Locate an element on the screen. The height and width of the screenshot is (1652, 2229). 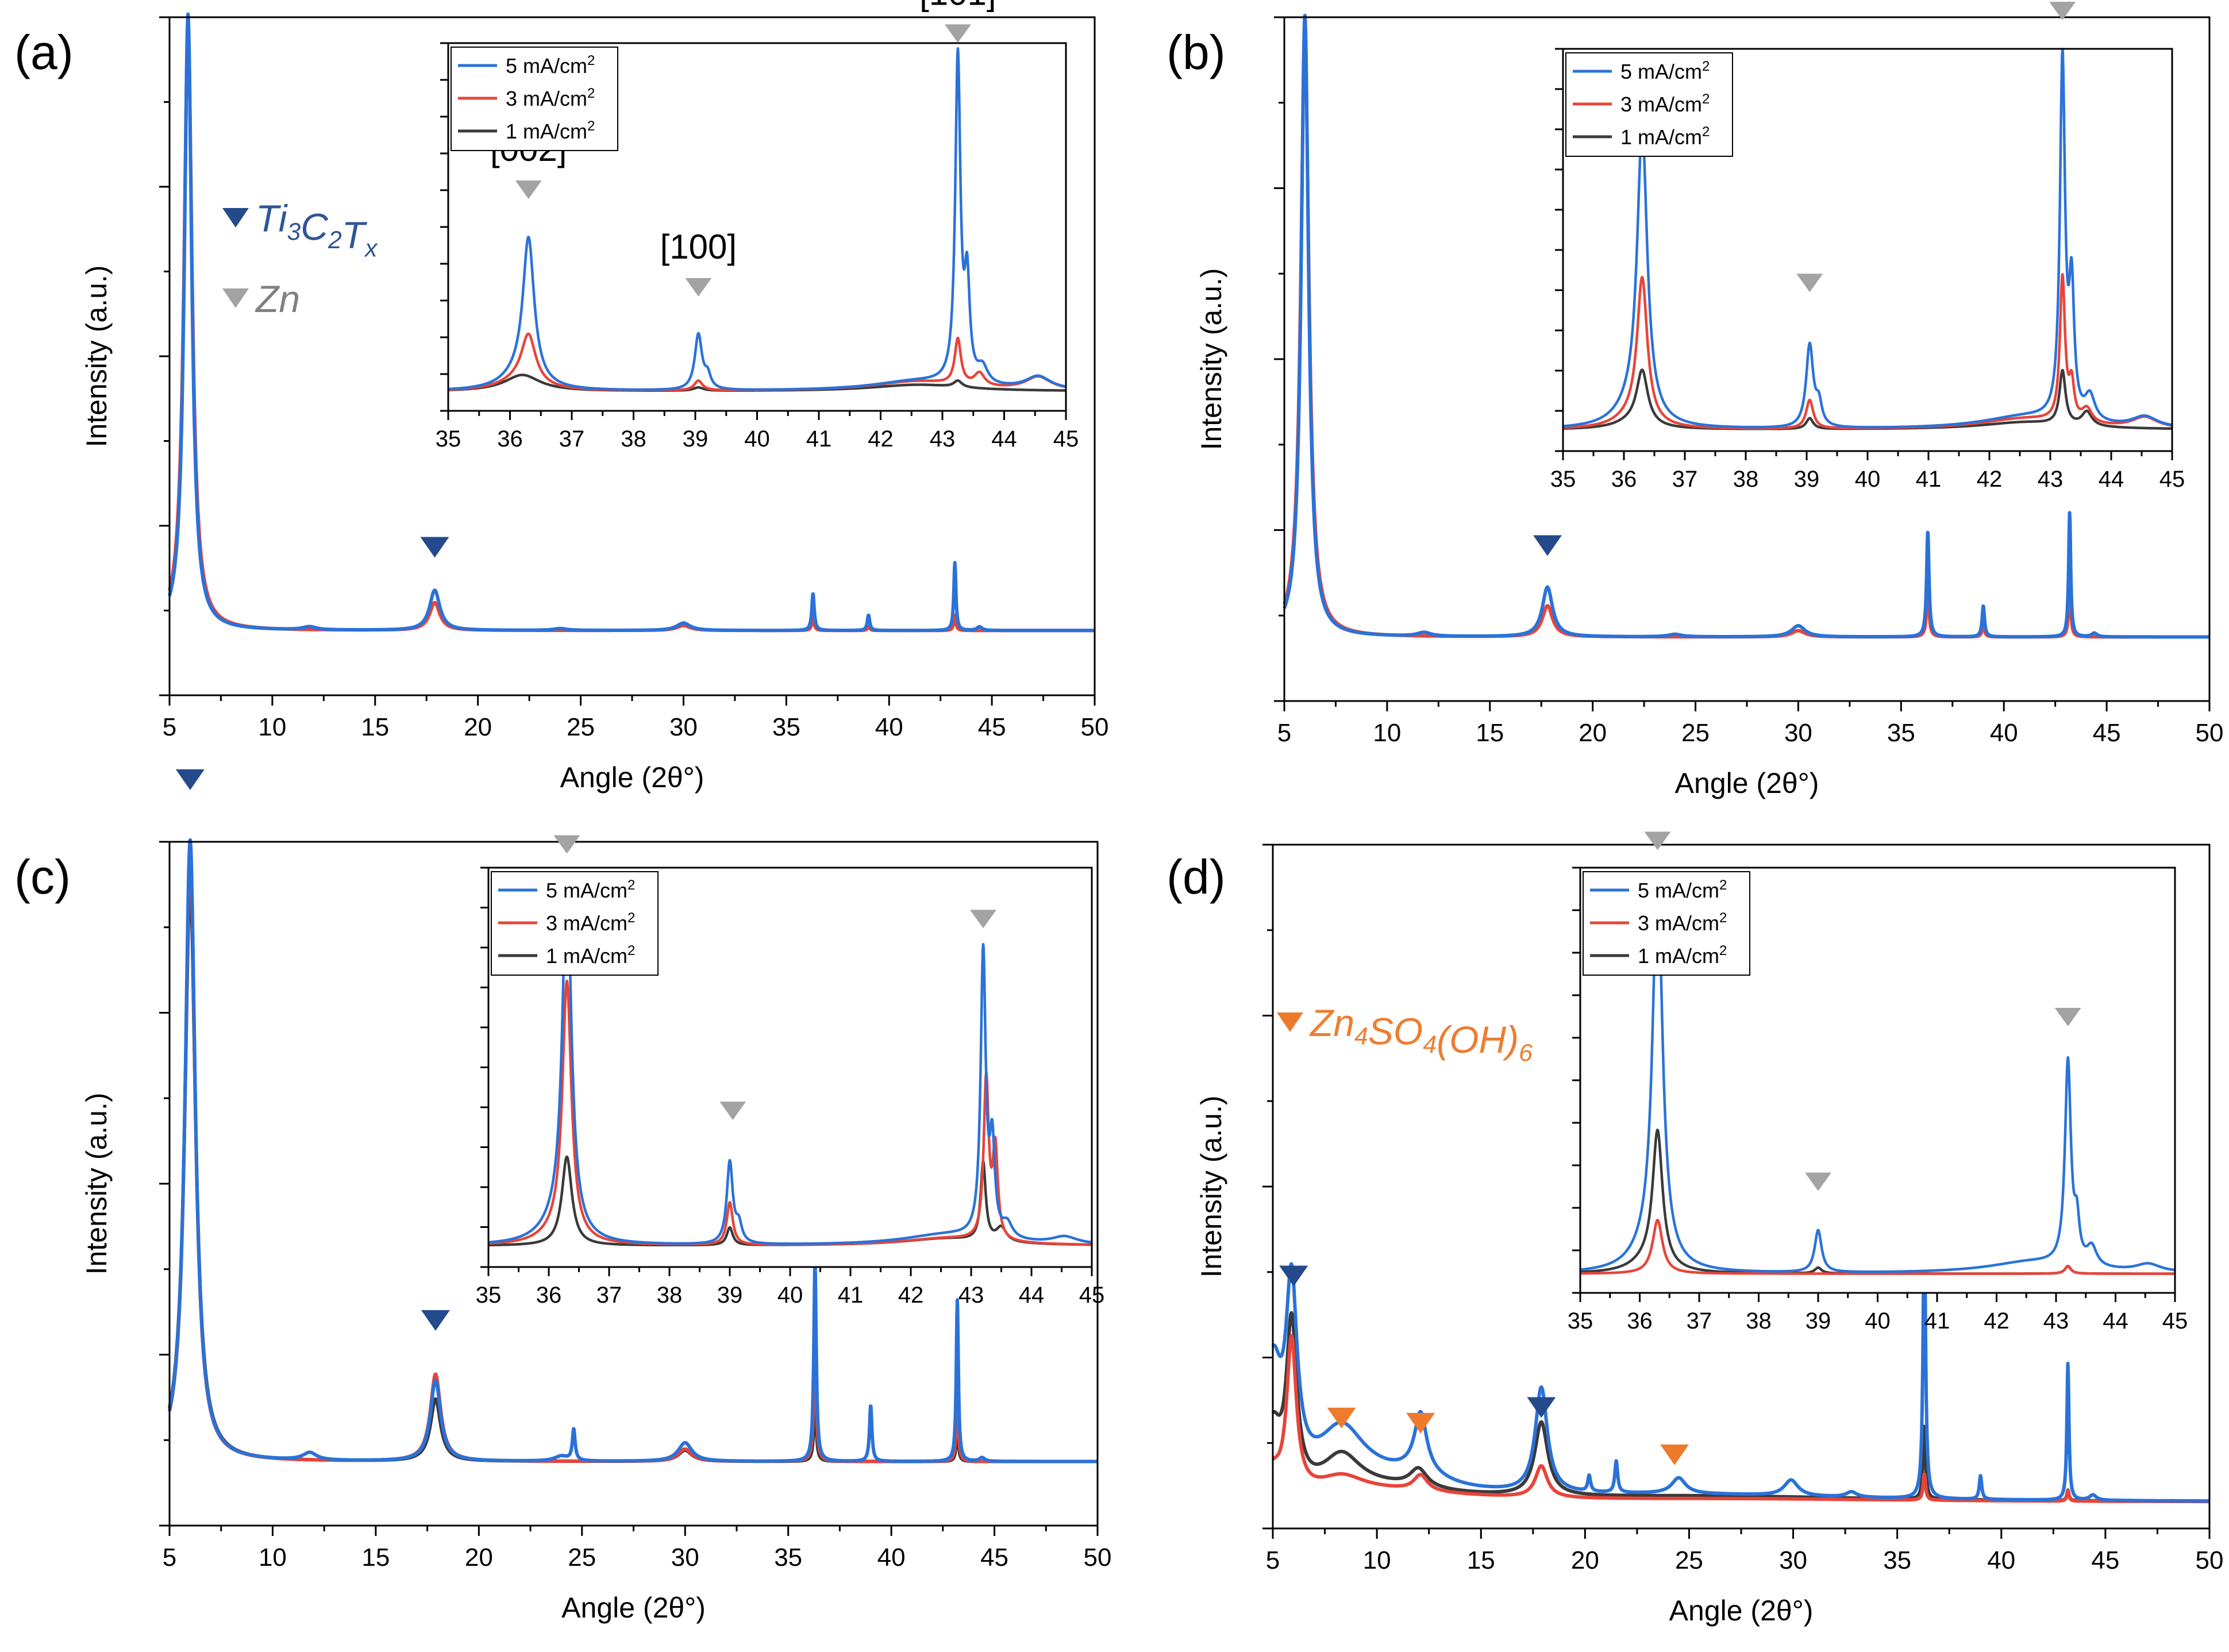
phase-legend-symbol-ti3c2tx is located at coordinates (235, 218).